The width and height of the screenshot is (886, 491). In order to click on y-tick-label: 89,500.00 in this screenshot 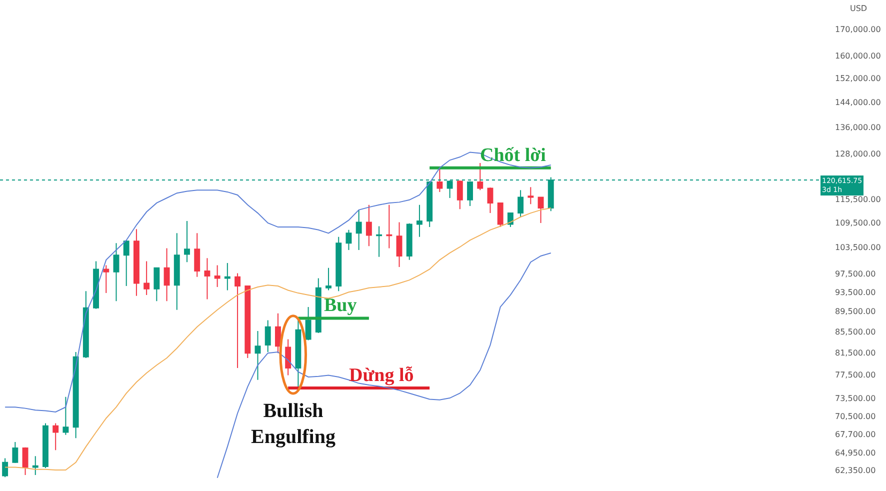, I will do `click(855, 311)`.